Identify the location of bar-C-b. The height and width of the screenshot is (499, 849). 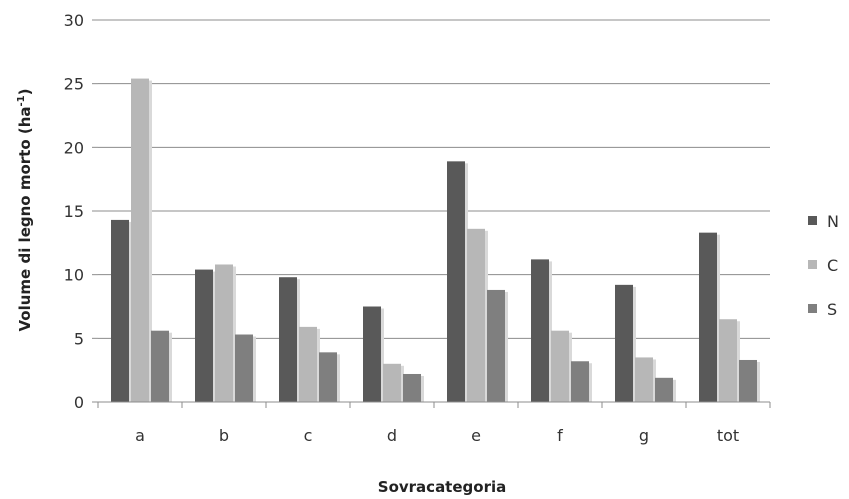
(224, 333).